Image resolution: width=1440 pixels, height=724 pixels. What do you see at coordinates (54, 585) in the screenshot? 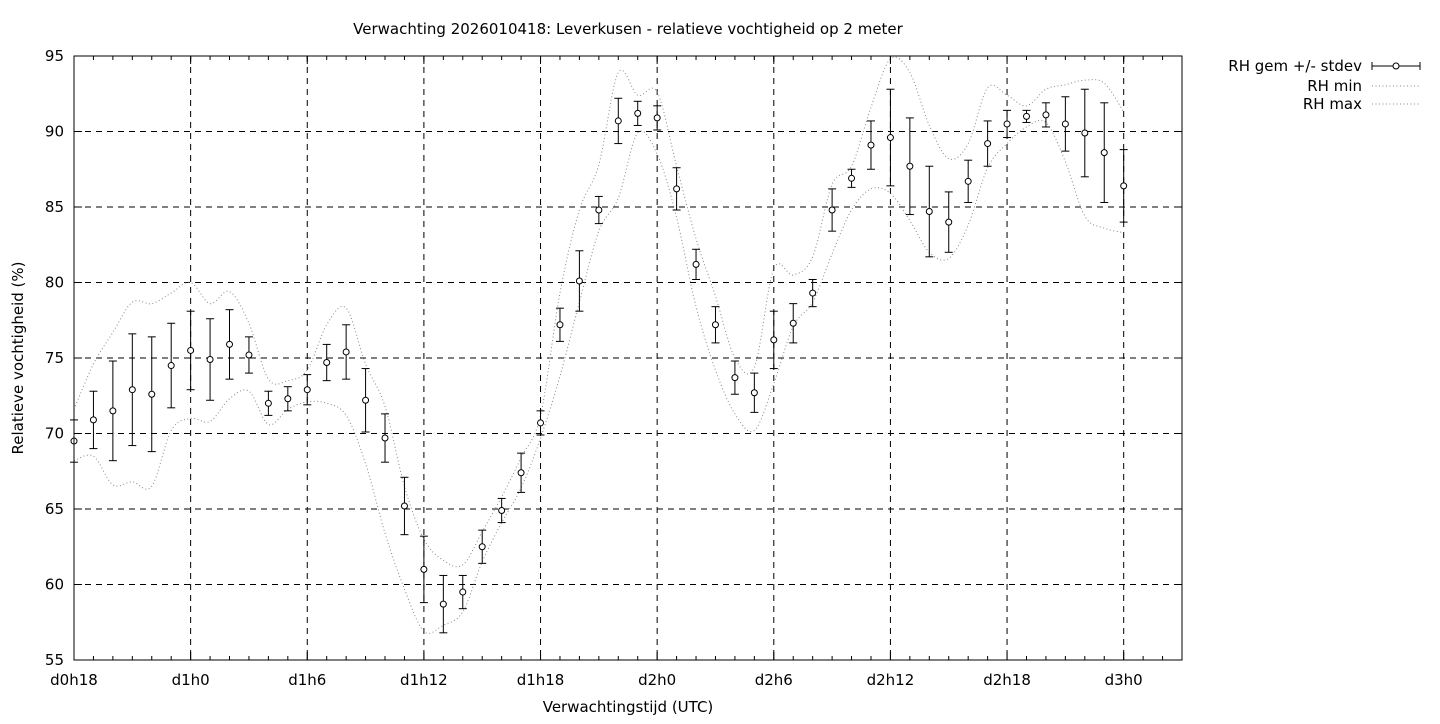
I see `y-tick-label: 60` at bounding box center [54, 585].